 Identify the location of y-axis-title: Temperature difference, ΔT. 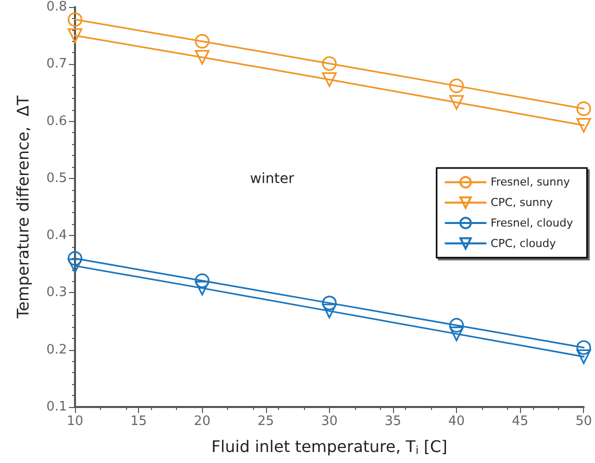
(23, 207).